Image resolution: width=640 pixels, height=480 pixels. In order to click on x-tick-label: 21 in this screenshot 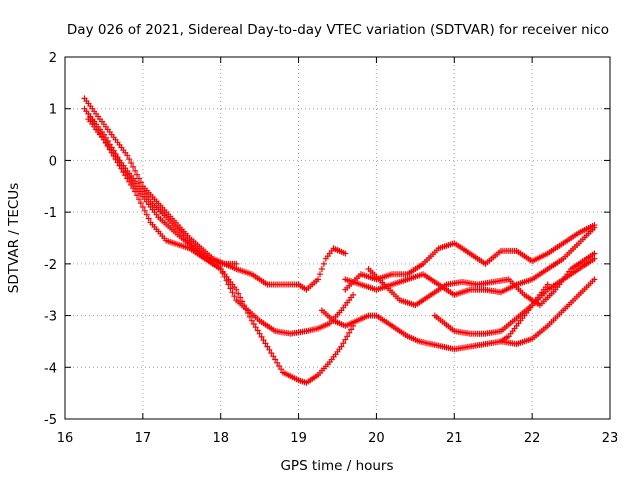, I will do `click(454, 438)`.